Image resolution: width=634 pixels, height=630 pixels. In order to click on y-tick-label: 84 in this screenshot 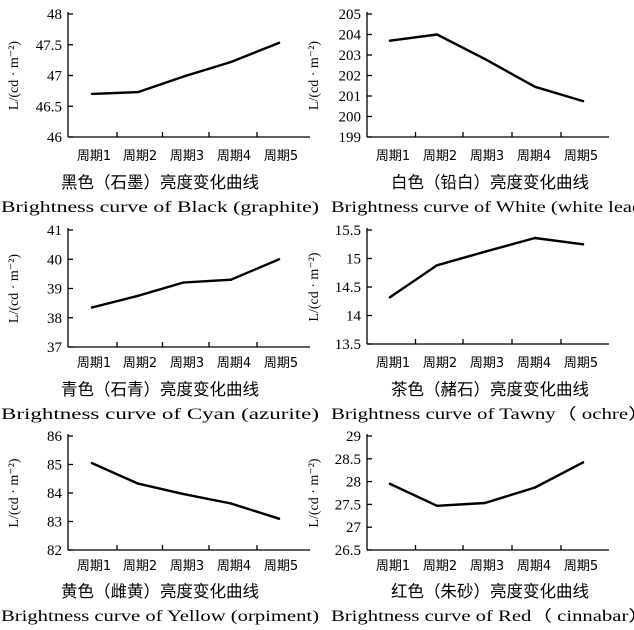, I will do `click(55, 494)`.